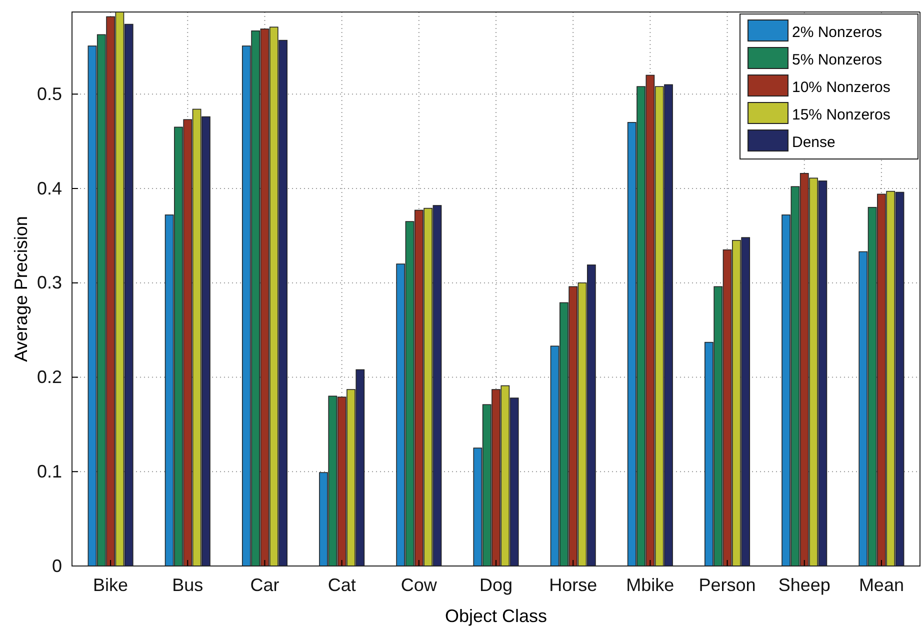 This screenshot has width=922, height=628. Describe the element at coordinates (496, 584) in the screenshot. I see `x-tick-label: Dog` at that location.